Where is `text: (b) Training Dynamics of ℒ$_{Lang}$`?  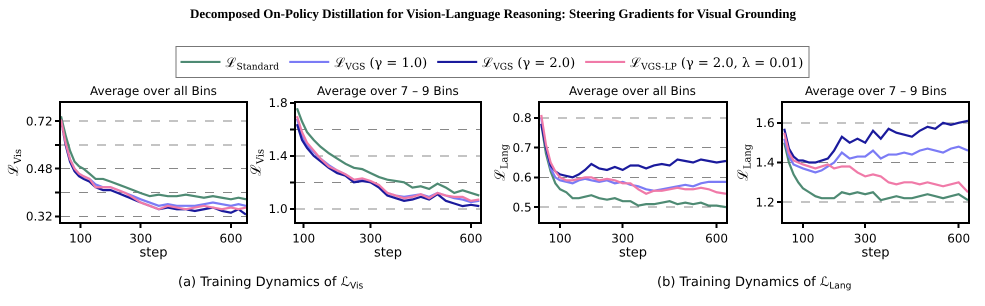
text: (b) Training Dynamics of ℒ$_{Lang}$ is located at coordinates (754, 283).